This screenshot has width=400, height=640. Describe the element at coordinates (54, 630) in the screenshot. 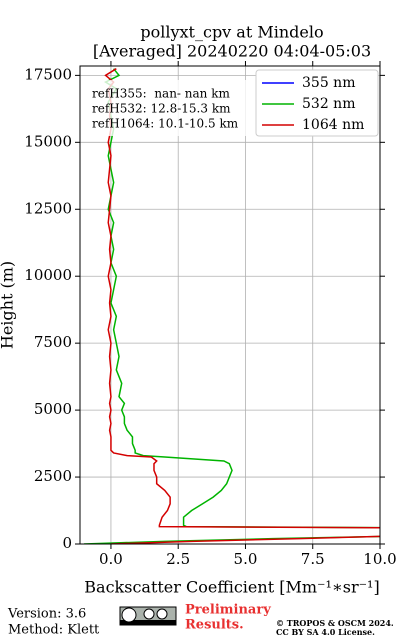

I see `method: Method: Klett` at that location.